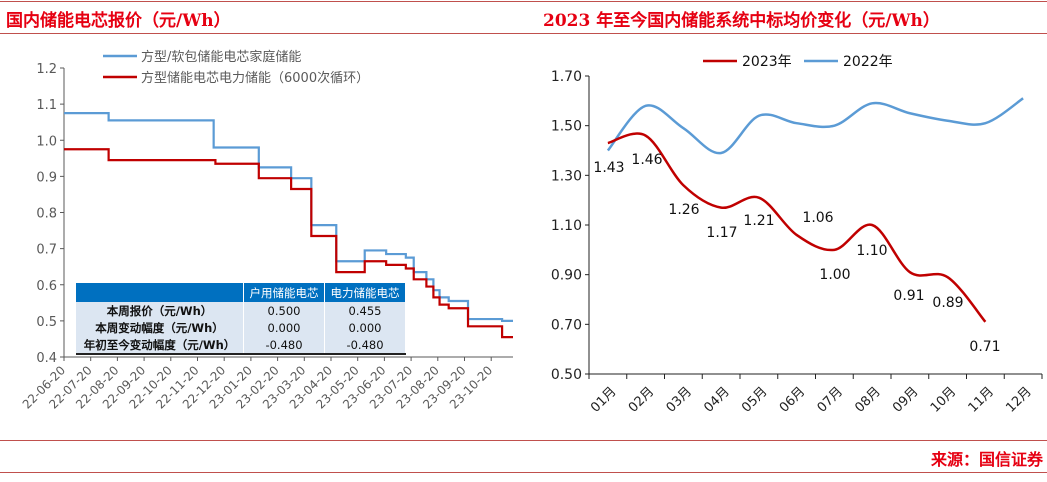 This screenshot has height=482, width=1047. What do you see at coordinates (566, 375) in the screenshot?
I see `y-tick-label: 0.50` at bounding box center [566, 375].